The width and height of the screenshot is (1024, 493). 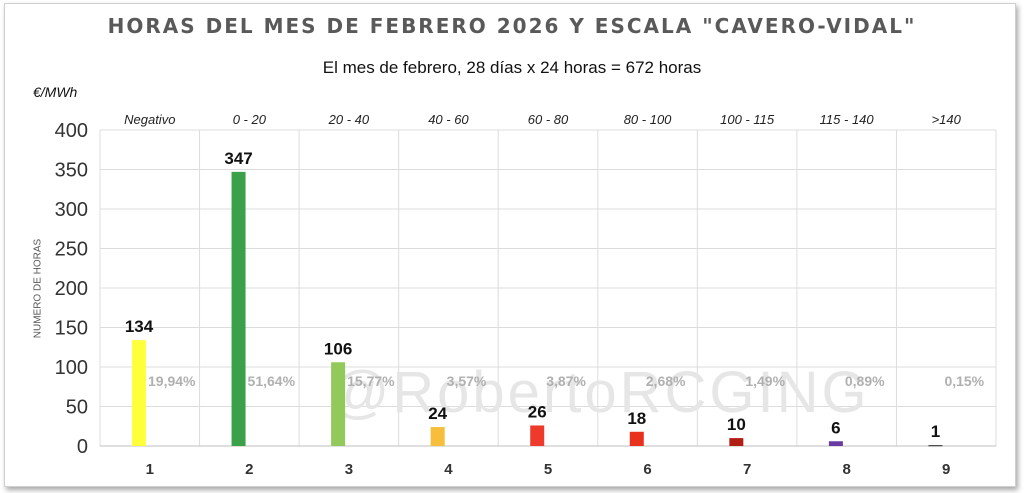 What do you see at coordinates (371, 381) in the screenshot?
I see `percent-label: 15,77%` at bounding box center [371, 381].